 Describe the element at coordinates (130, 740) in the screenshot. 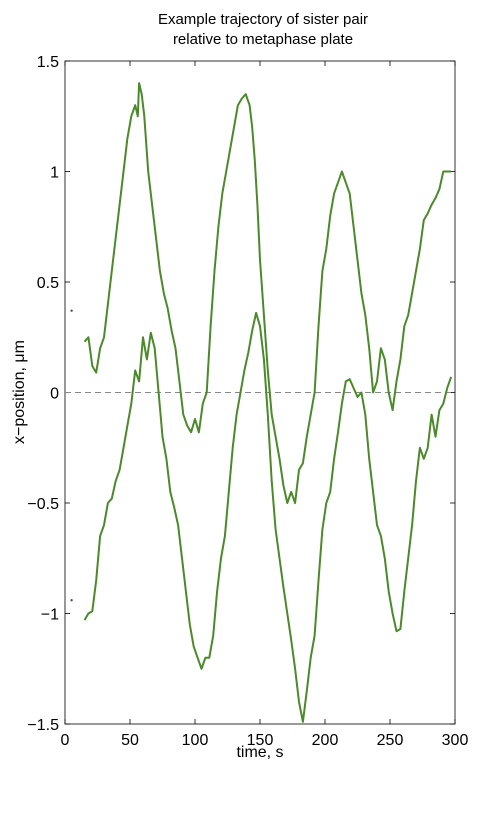

I see `x-tick-label: 50` at that location.